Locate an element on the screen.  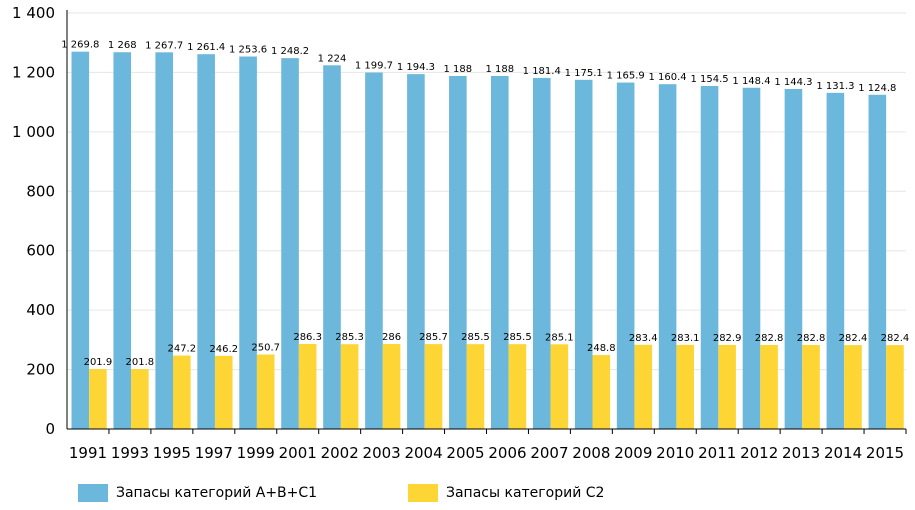
x-tick-label: 1995 is located at coordinates (172, 453).